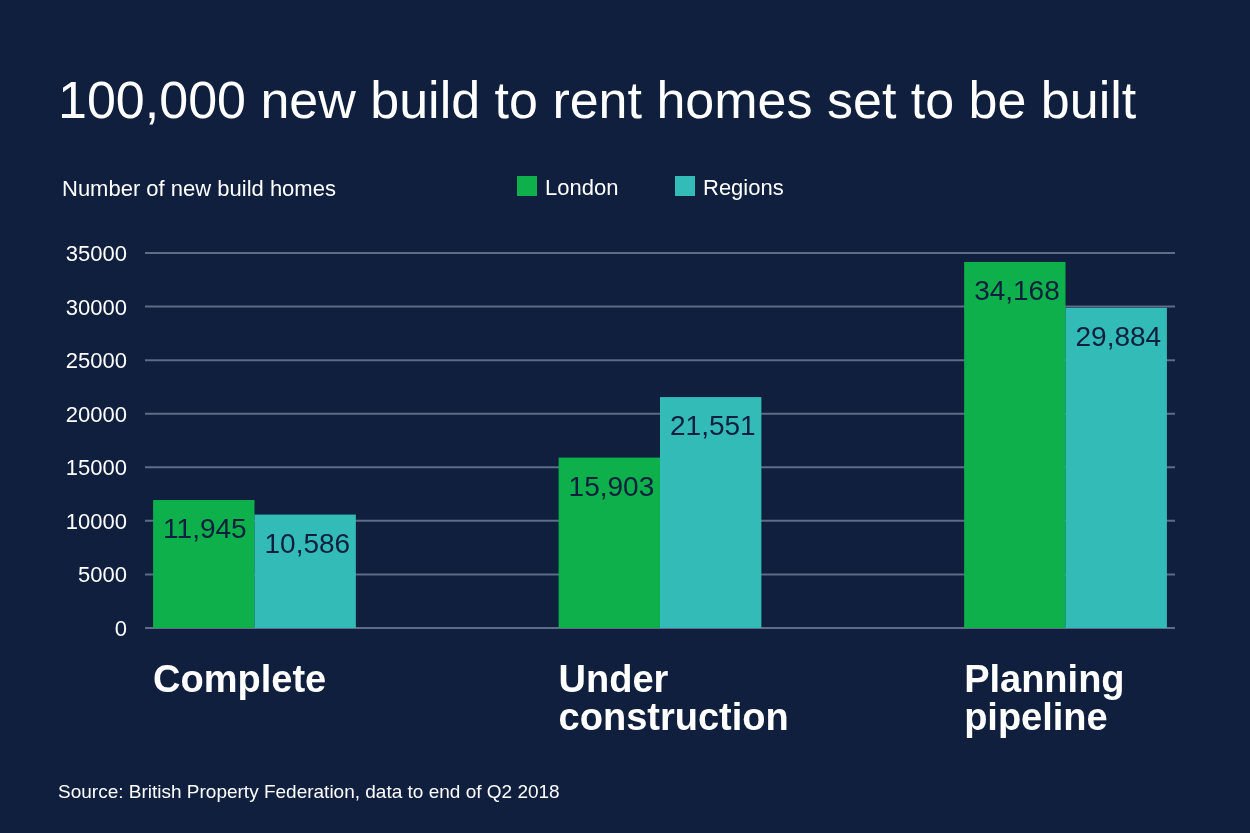 This screenshot has width=1250, height=833. What do you see at coordinates (1044, 698) in the screenshot?
I see `x-tick-label: Planning pipeline` at bounding box center [1044, 698].